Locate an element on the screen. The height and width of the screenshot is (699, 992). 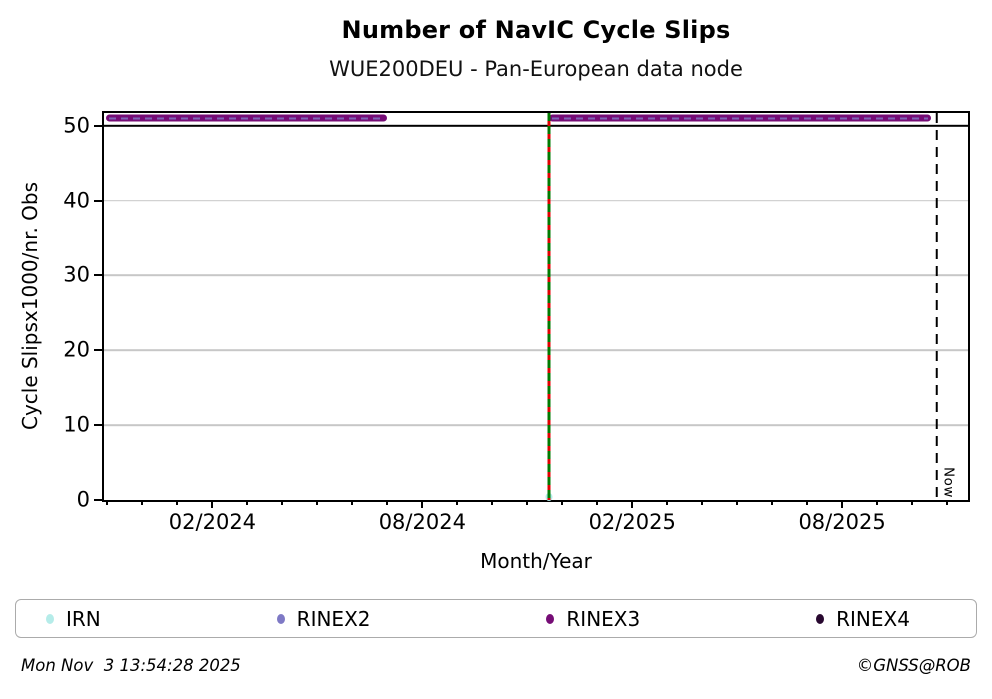
legend-item-RINEX2: RINEX2 is located at coordinates (323, 618).